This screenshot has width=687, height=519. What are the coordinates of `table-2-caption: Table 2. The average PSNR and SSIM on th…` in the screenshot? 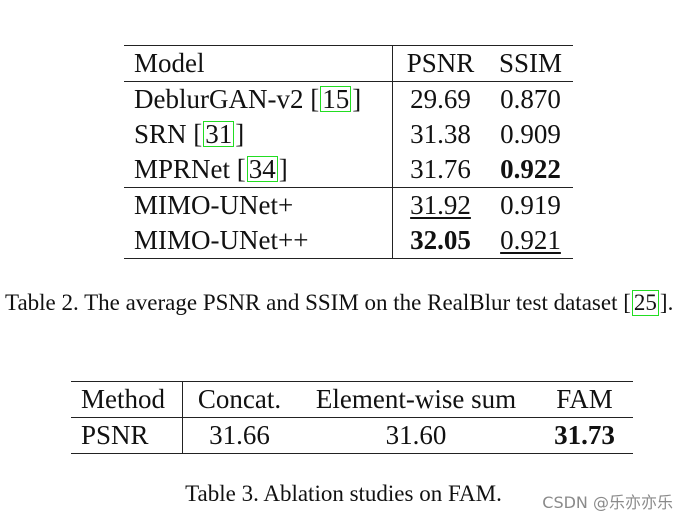 It's located at (339, 303).